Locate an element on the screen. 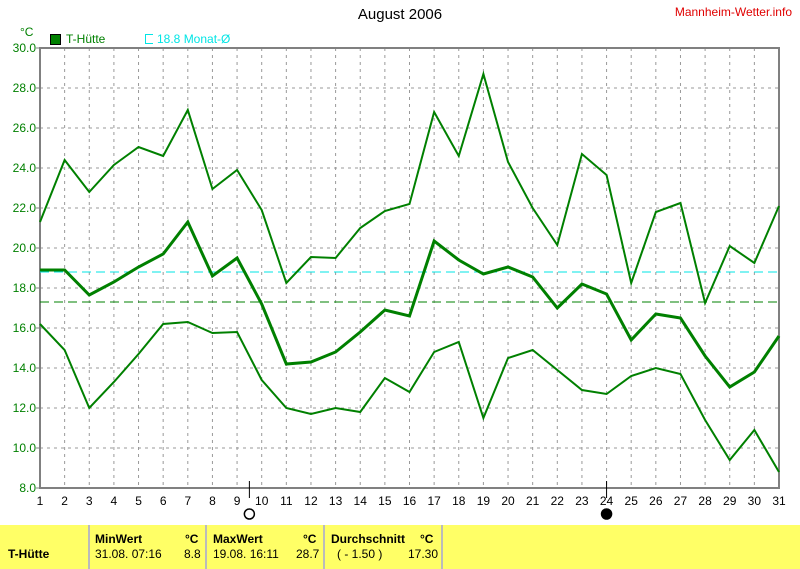  legend-item-t-huette: T-Hütte is located at coordinates (77, 39).